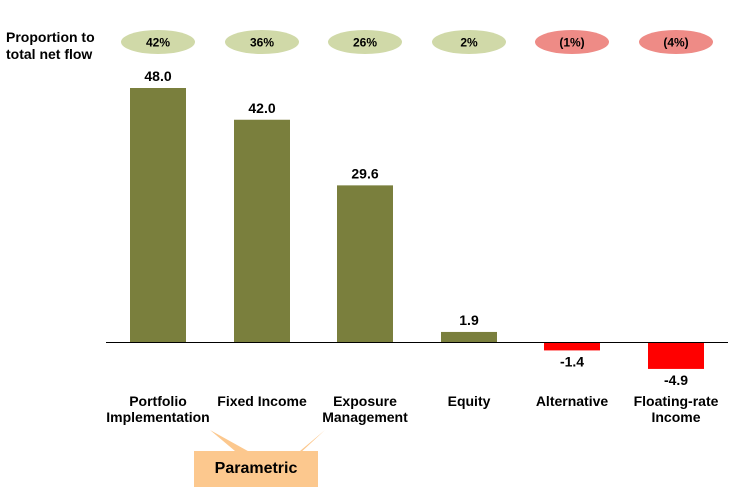 The width and height of the screenshot is (752, 501). I want to click on proportion-header-line2: total net flow, so click(49, 54).